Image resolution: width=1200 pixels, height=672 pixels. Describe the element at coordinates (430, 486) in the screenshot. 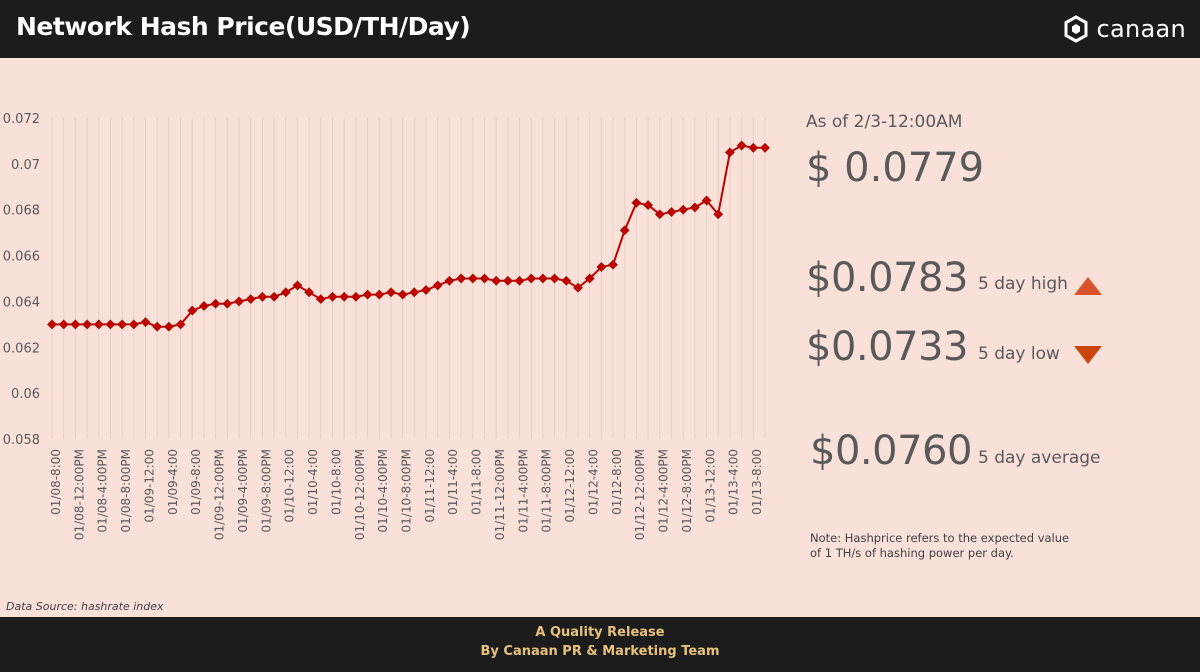

I see `x-tick-label: 01/11-12:00` at that location.